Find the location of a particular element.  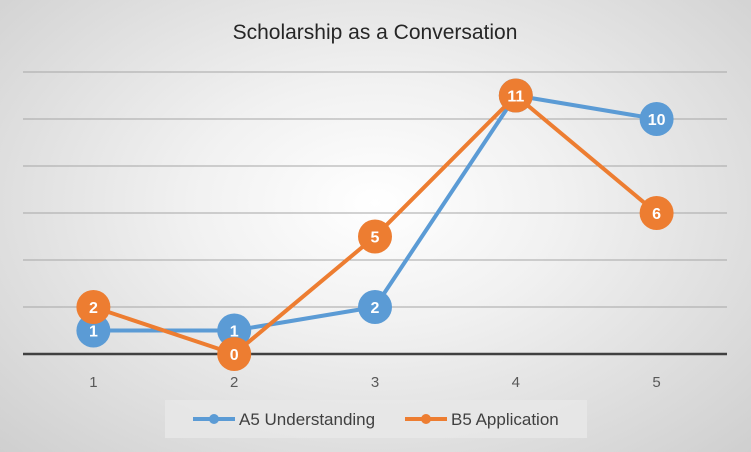

data-label: 6 is located at coordinates (656, 214).